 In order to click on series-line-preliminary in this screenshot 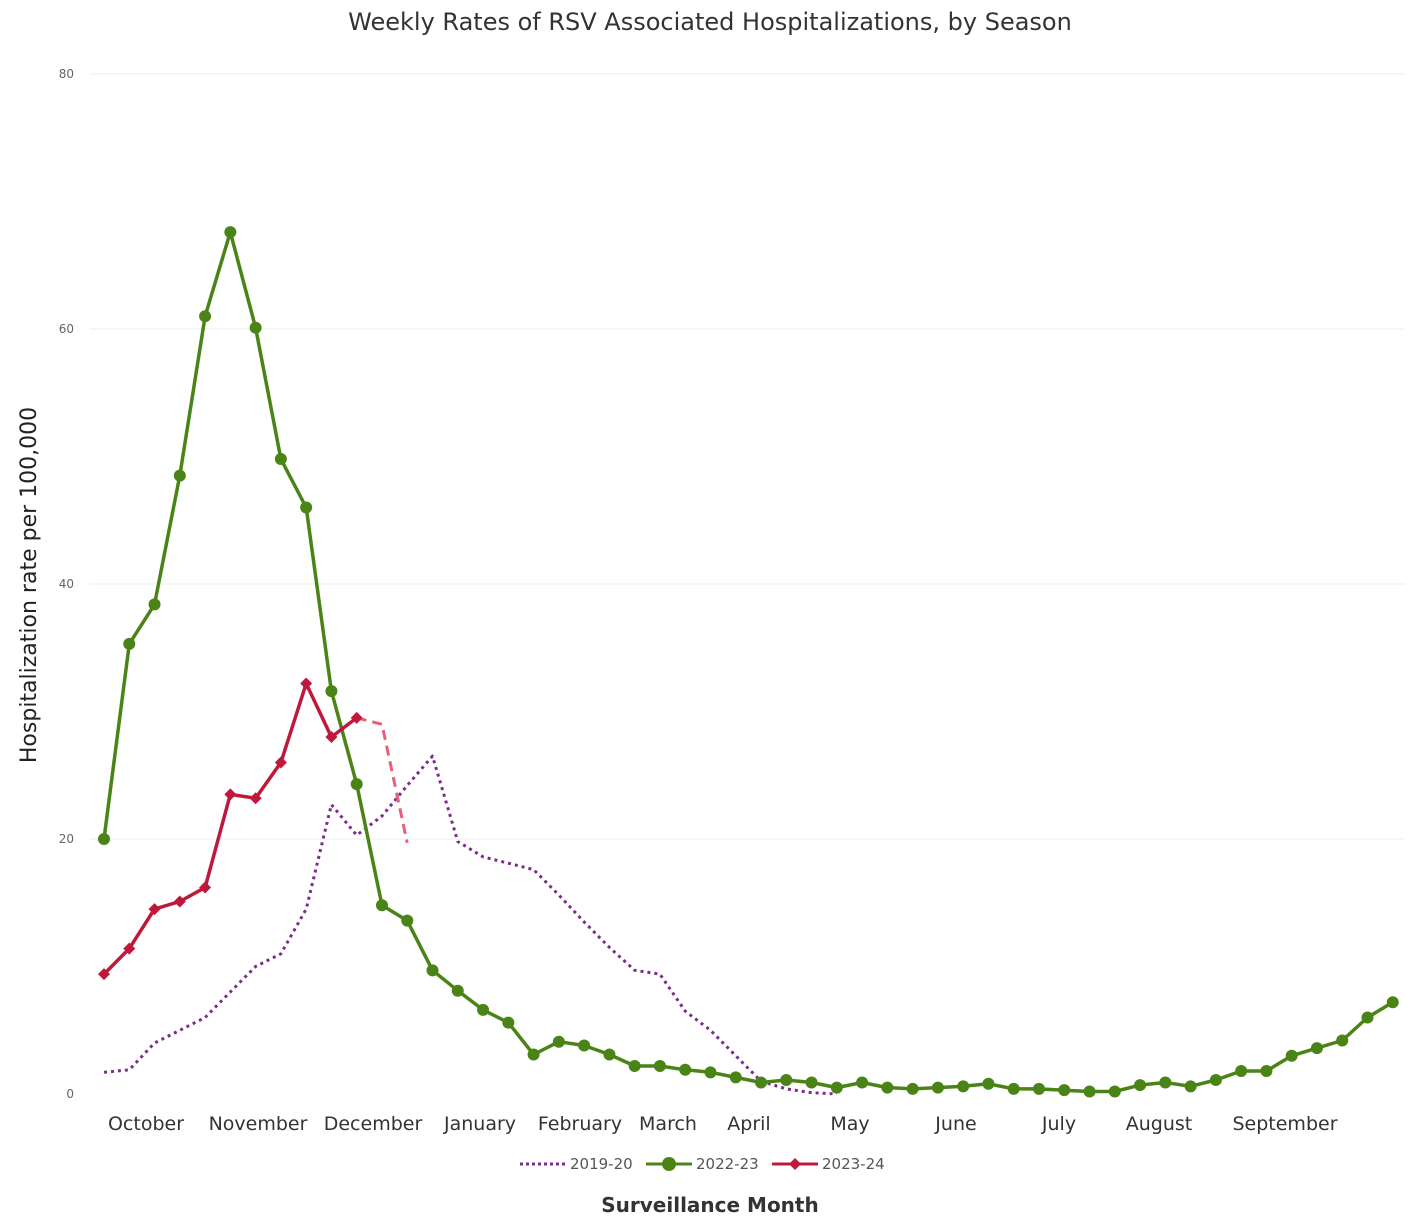, I will do `click(382, 780)`.